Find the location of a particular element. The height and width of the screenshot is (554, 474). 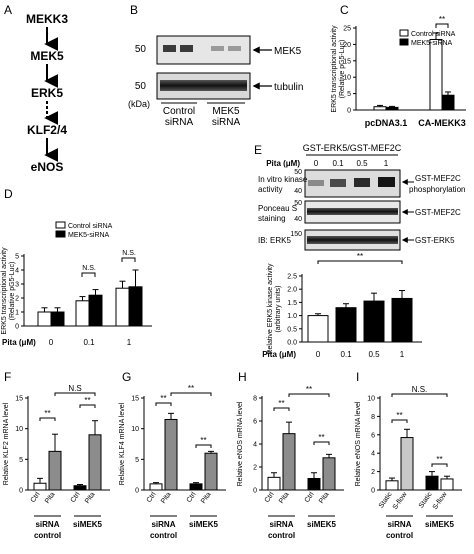

panel-letter-d: D is located at coordinates (8, 194).